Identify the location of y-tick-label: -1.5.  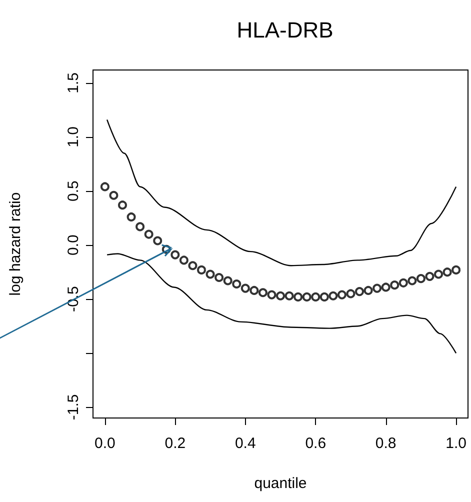
(73, 407).